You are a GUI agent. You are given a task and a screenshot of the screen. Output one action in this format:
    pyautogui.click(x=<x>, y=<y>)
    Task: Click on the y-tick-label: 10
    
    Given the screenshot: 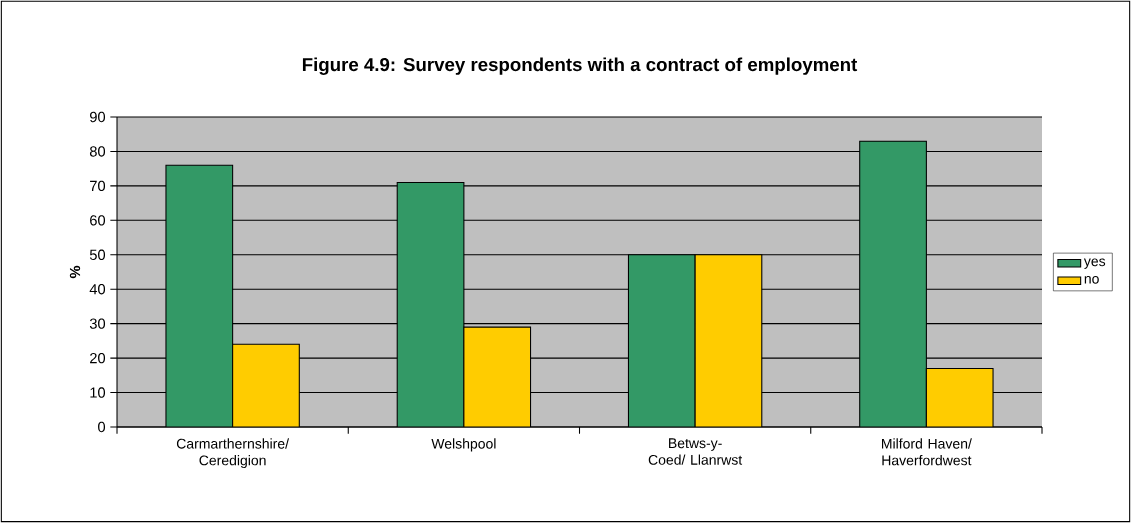 What is the action you would take?
    pyautogui.click(x=98, y=392)
    